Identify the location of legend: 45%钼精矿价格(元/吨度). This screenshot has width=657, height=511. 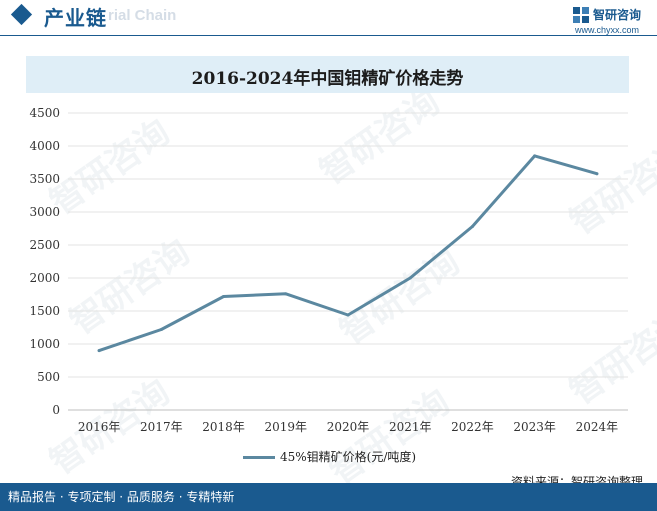
(328, 457).